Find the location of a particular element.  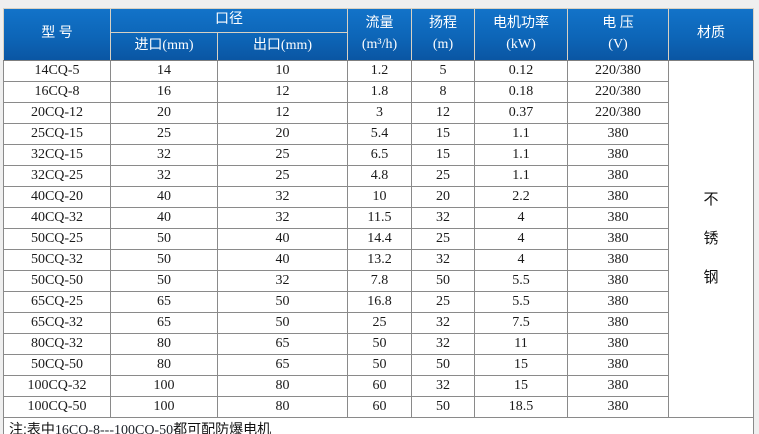

table-row: 40CQ-20 40 32 10 20 2.2 380 is located at coordinates (378, 197).